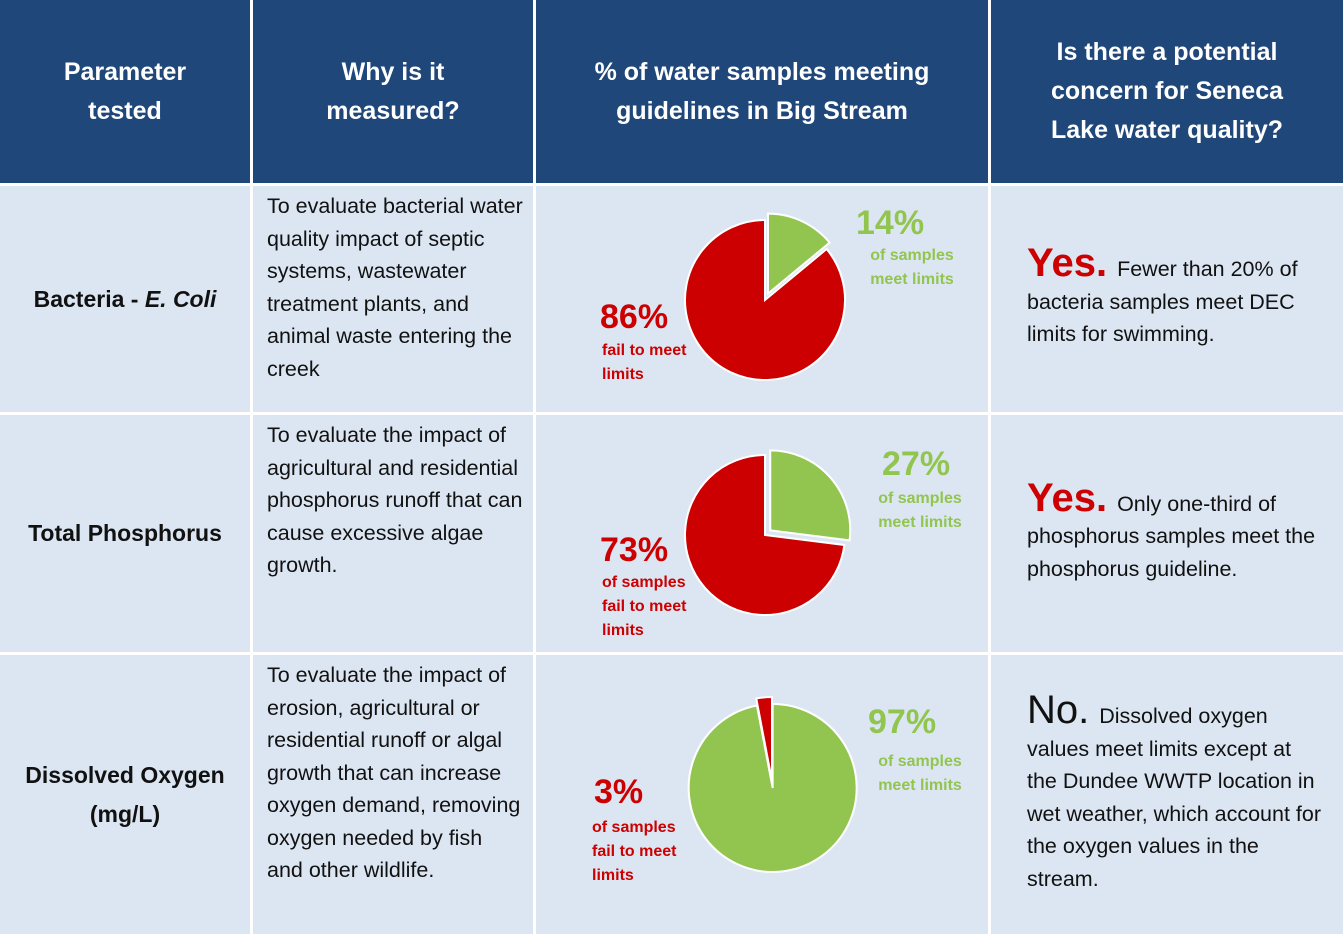  What do you see at coordinates (180, 298) in the screenshot?
I see `parameter-italic: E. Coli` at bounding box center [180, 298].